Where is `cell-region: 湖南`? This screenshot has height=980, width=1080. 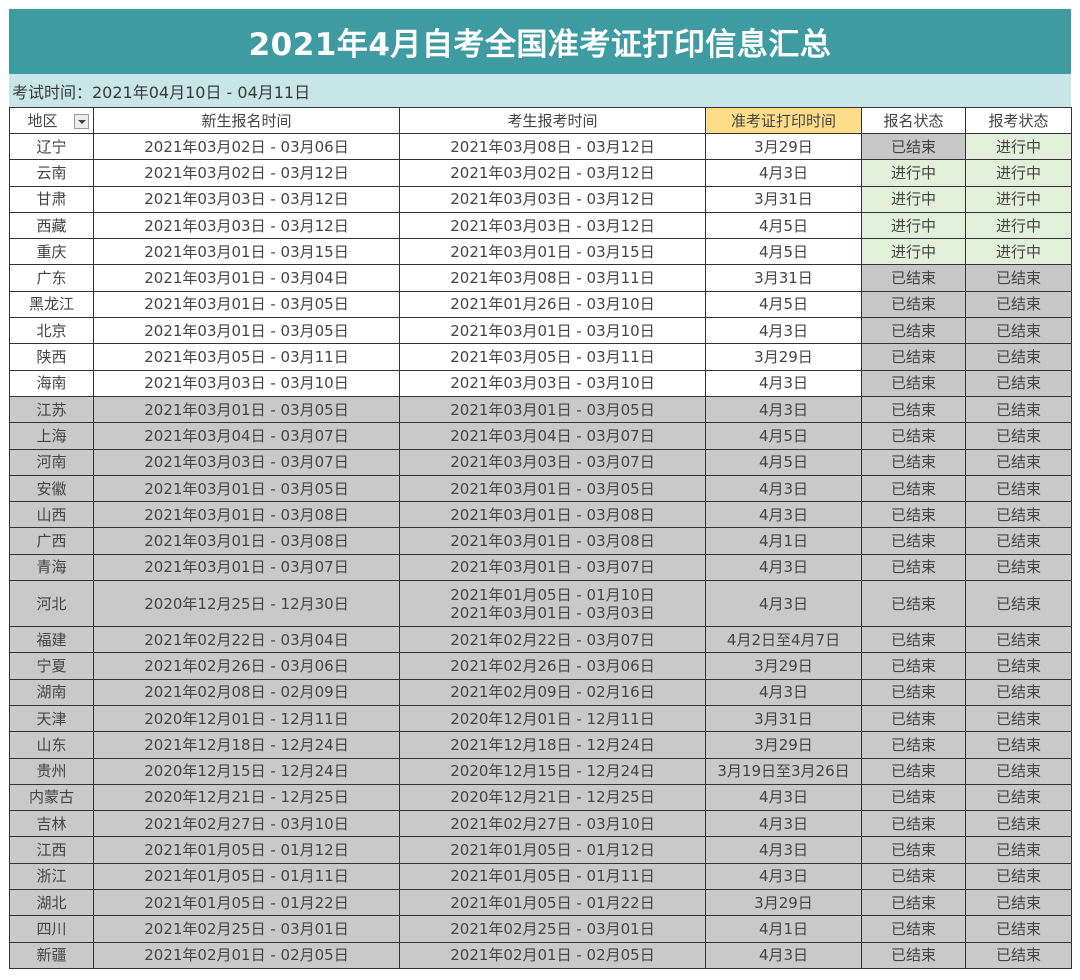 cell-region: 湖南 is located at coordinates (51, 692).